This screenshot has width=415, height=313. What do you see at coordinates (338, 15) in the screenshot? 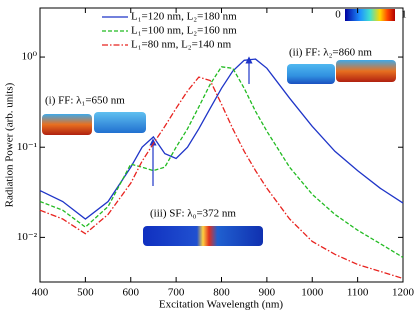
I see `colorbar-label: 0` at bounding box center [338, 15].